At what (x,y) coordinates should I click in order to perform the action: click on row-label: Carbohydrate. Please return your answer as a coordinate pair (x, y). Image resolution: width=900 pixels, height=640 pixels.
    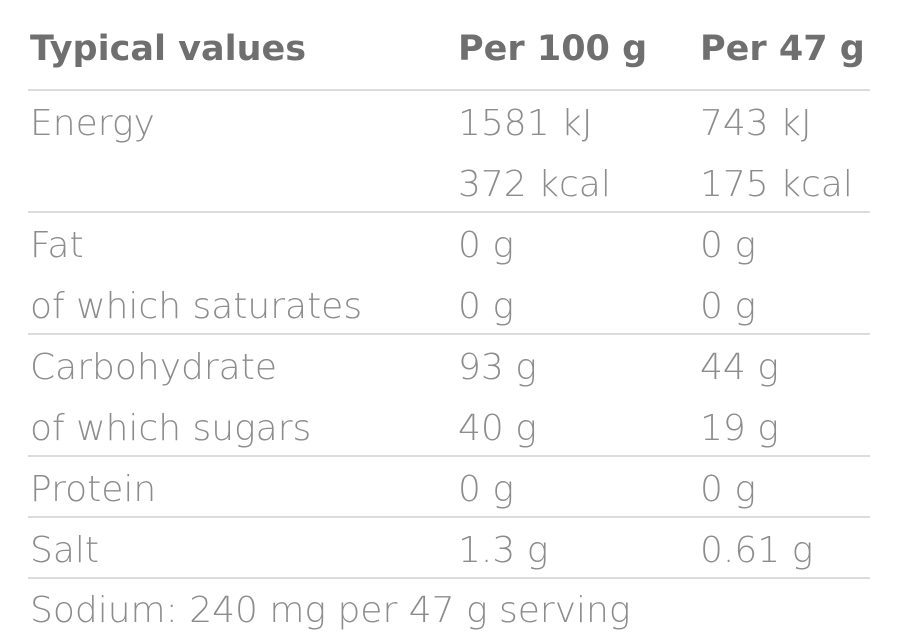
    Looking at the image, I should click on (153, 367).